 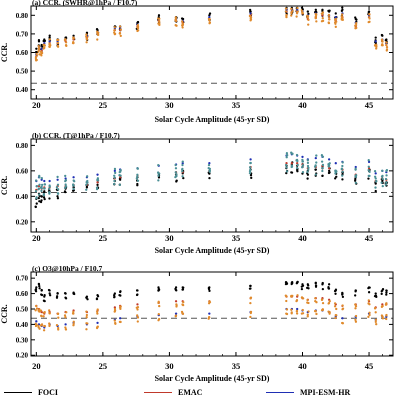 I want to click on legend-item-mpi: MPI-ESM-HR, so click(x=308, y=392).